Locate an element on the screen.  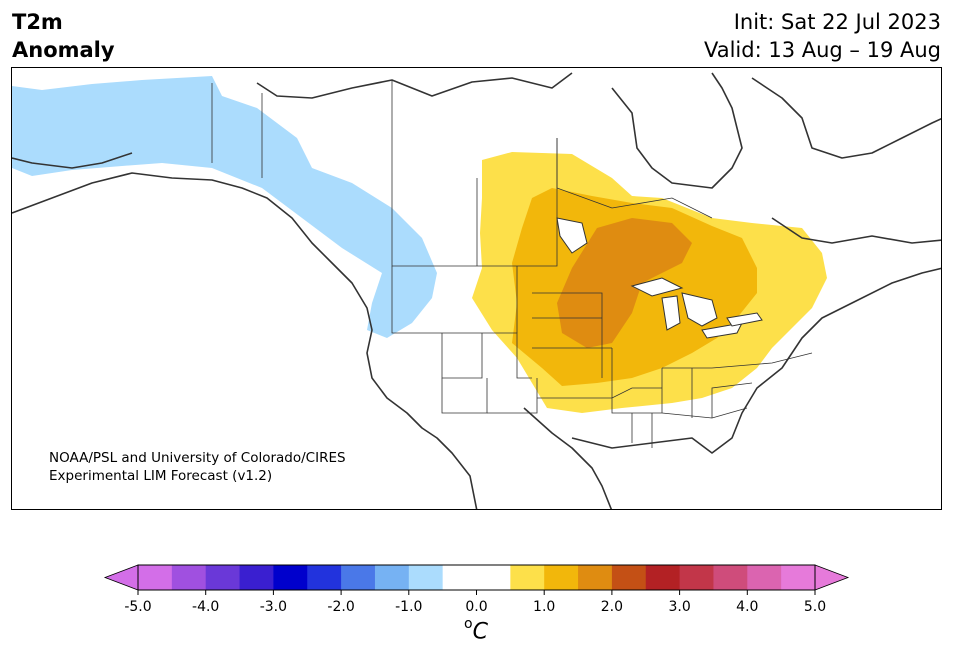
colorbar-tick-label: 0.0 is located at coordinates (476, 607).